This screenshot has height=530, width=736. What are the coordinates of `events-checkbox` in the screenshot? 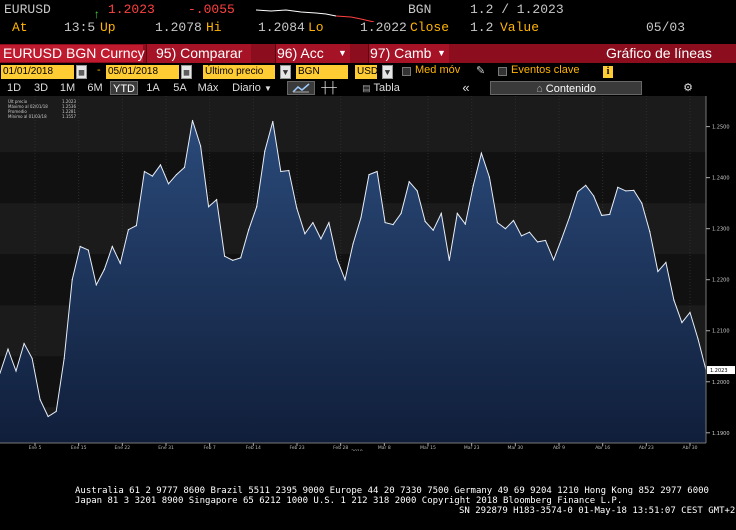 It's located at (502, 71).